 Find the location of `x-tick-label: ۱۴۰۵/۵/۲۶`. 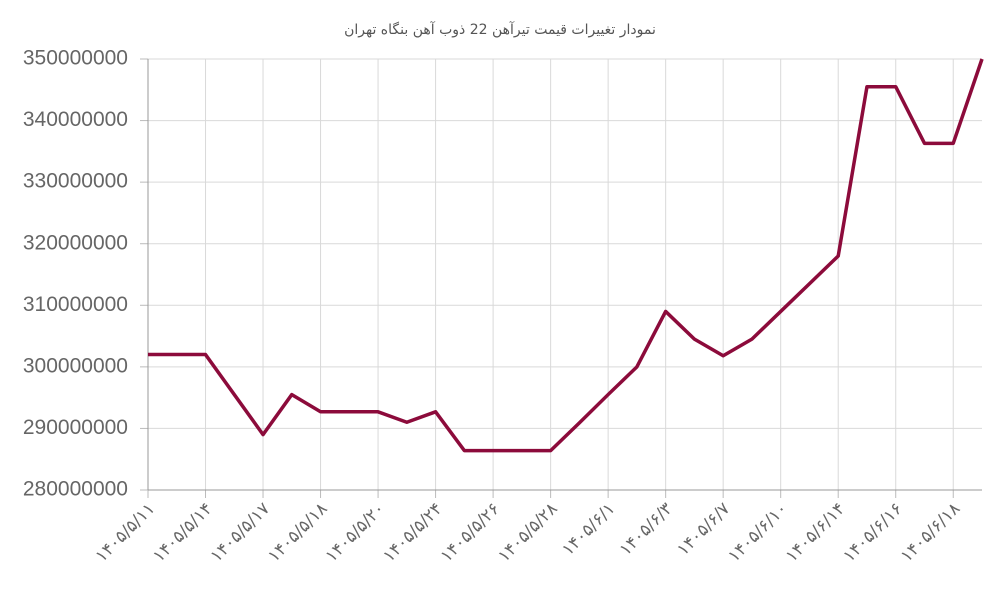

x-tick-label: ۱۴۰۵/۵/۲۶ is located at coordinates (470, 532).